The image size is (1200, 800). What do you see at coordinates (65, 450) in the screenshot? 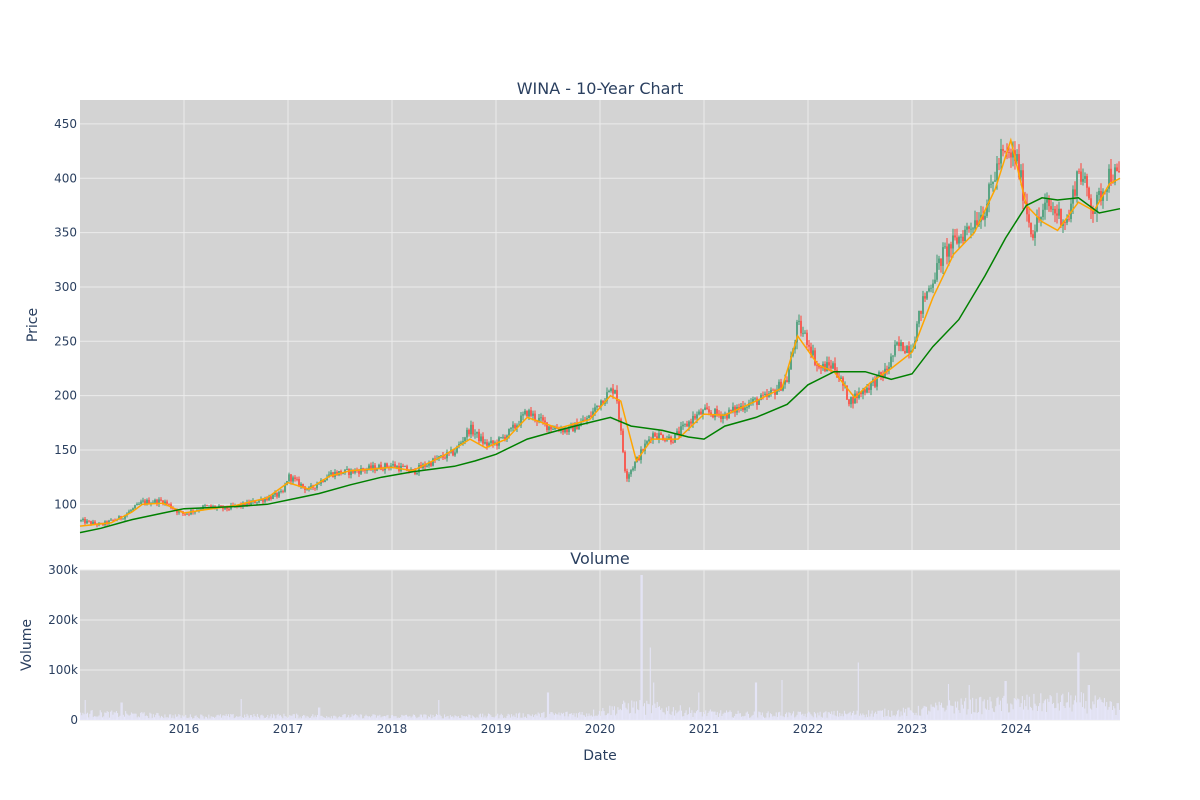
I see `price-y-tick-label: 150` at bounding box center [65, 450].